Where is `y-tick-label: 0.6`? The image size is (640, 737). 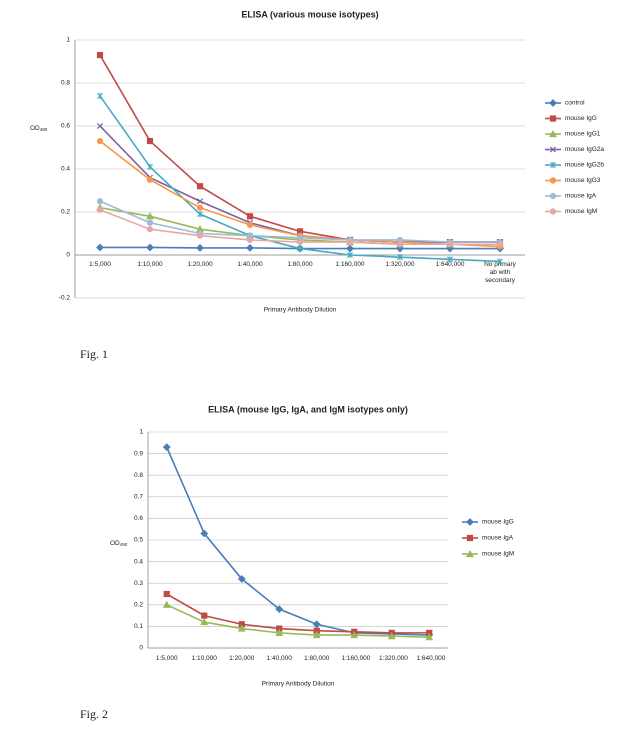
y-tick-label: 0.6 is located at coordinates (138, 518).